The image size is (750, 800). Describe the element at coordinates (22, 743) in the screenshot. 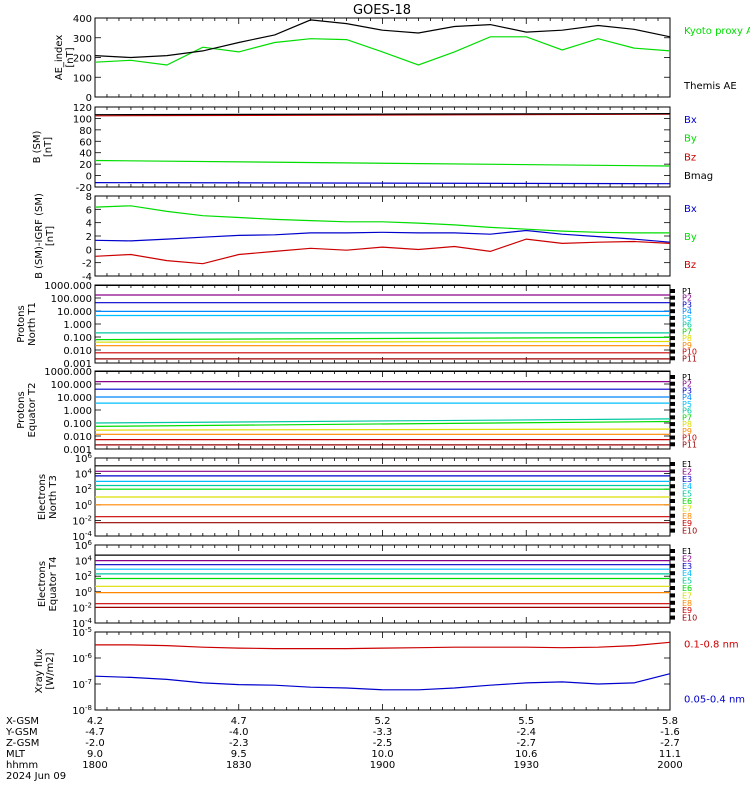

I see `ephemeris-row-label: Z-GSM` at that location.